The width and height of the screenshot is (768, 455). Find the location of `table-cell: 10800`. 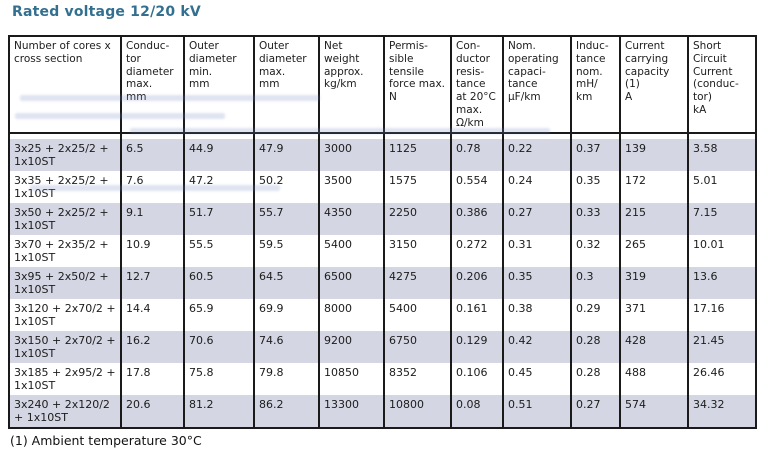

table-cell: 10800 is located at coordinates (417, 411).